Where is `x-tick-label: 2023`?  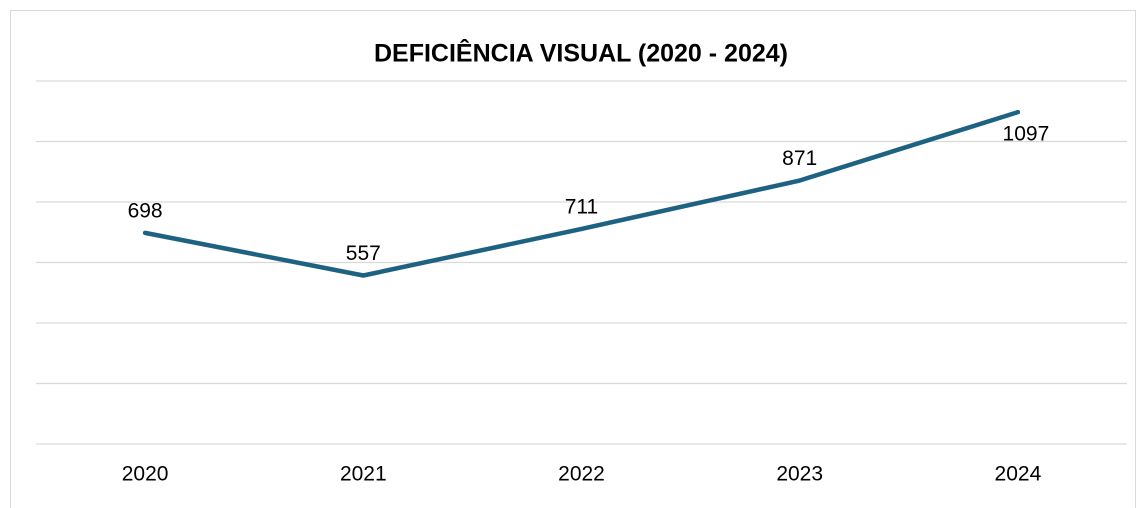
x-tick-label: 2023 is located at coordinates (799, 474).